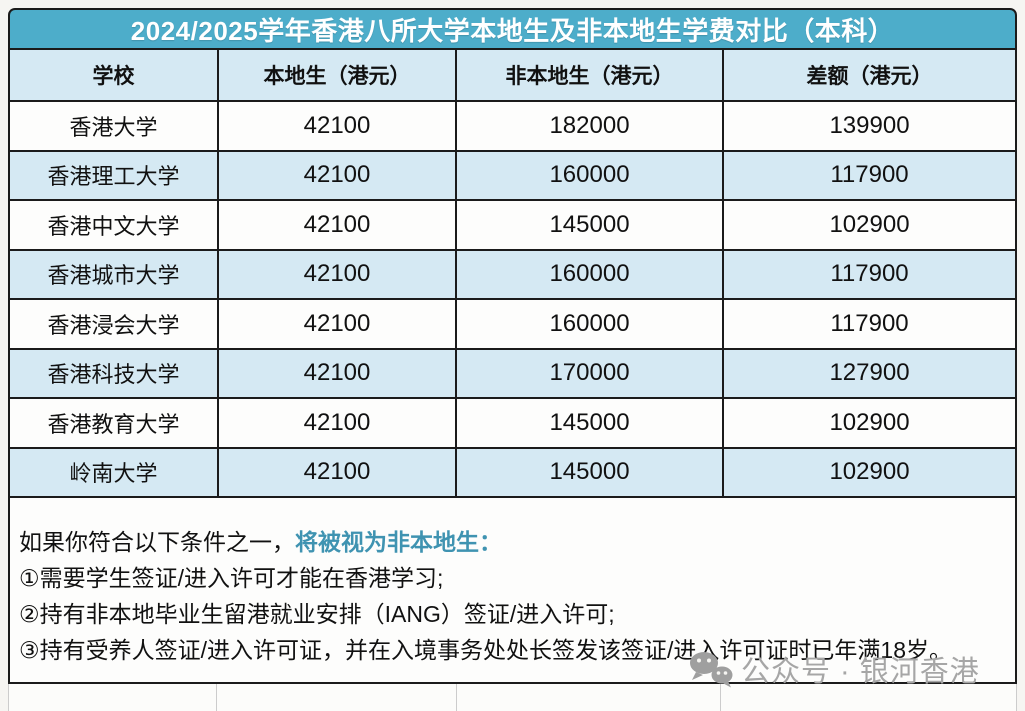  Describe the element at coordinates (860, 672) in the screenshot. I see `attribution-text: 公众号 · 银河香港` at that location.